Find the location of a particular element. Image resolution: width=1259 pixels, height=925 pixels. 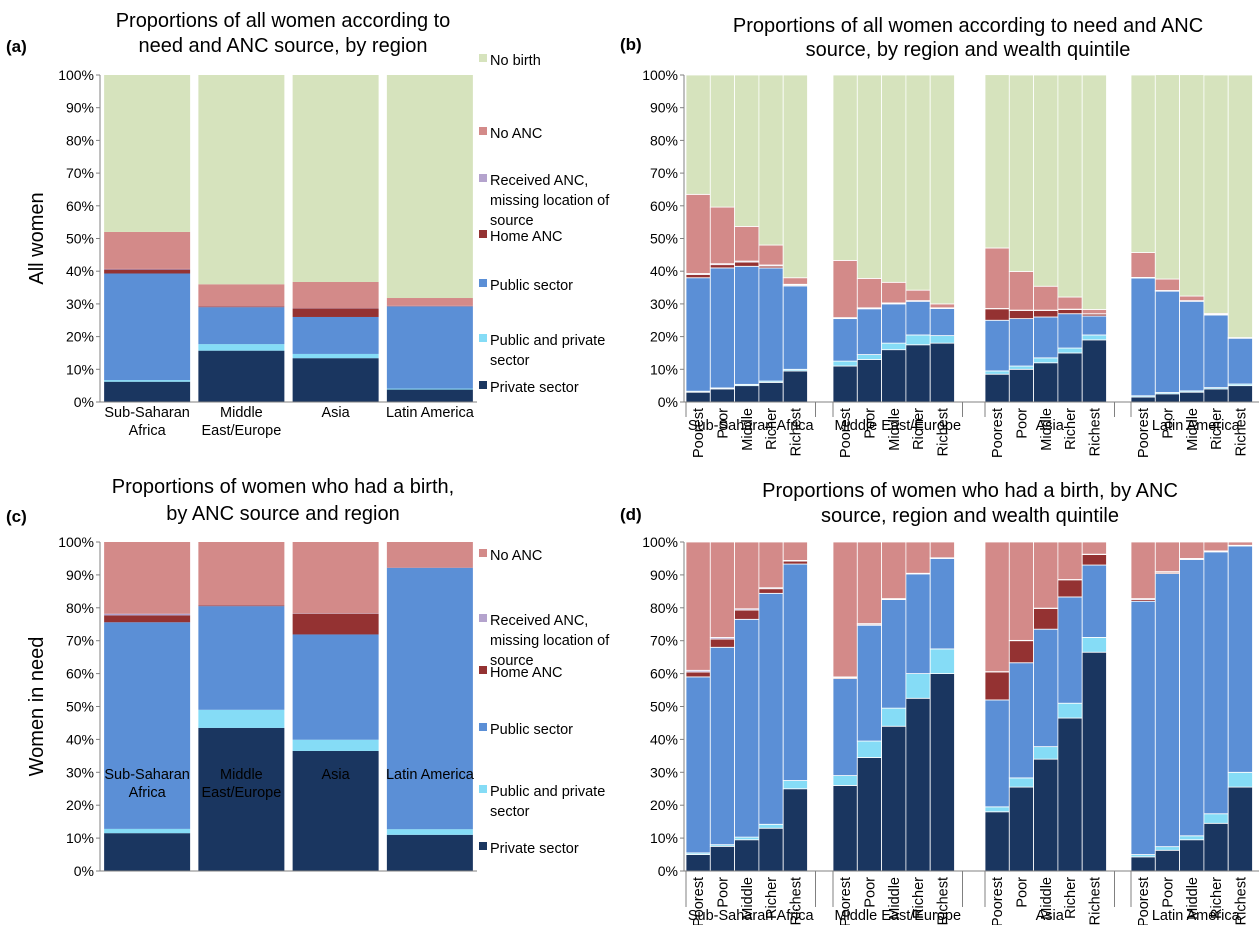

legend-label: Public sector is located at coordinates (531, 730).